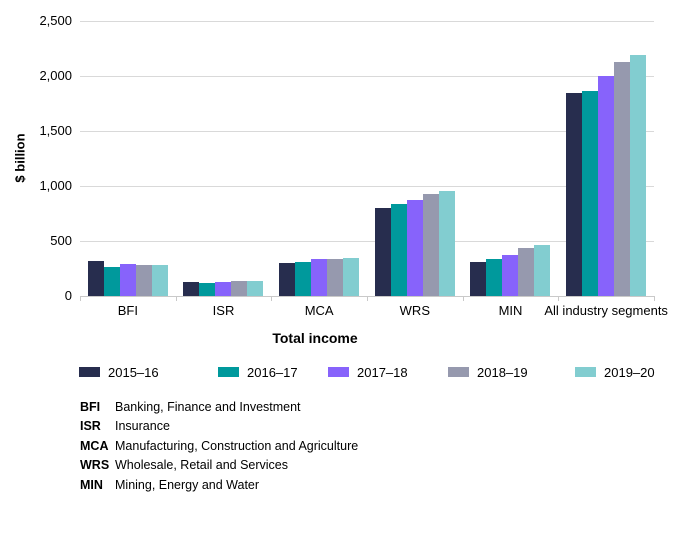 The width and height of the screenshot is (689, 537). I want to click on footnote-text: Mining, Energy and Water, so click(187, 484).